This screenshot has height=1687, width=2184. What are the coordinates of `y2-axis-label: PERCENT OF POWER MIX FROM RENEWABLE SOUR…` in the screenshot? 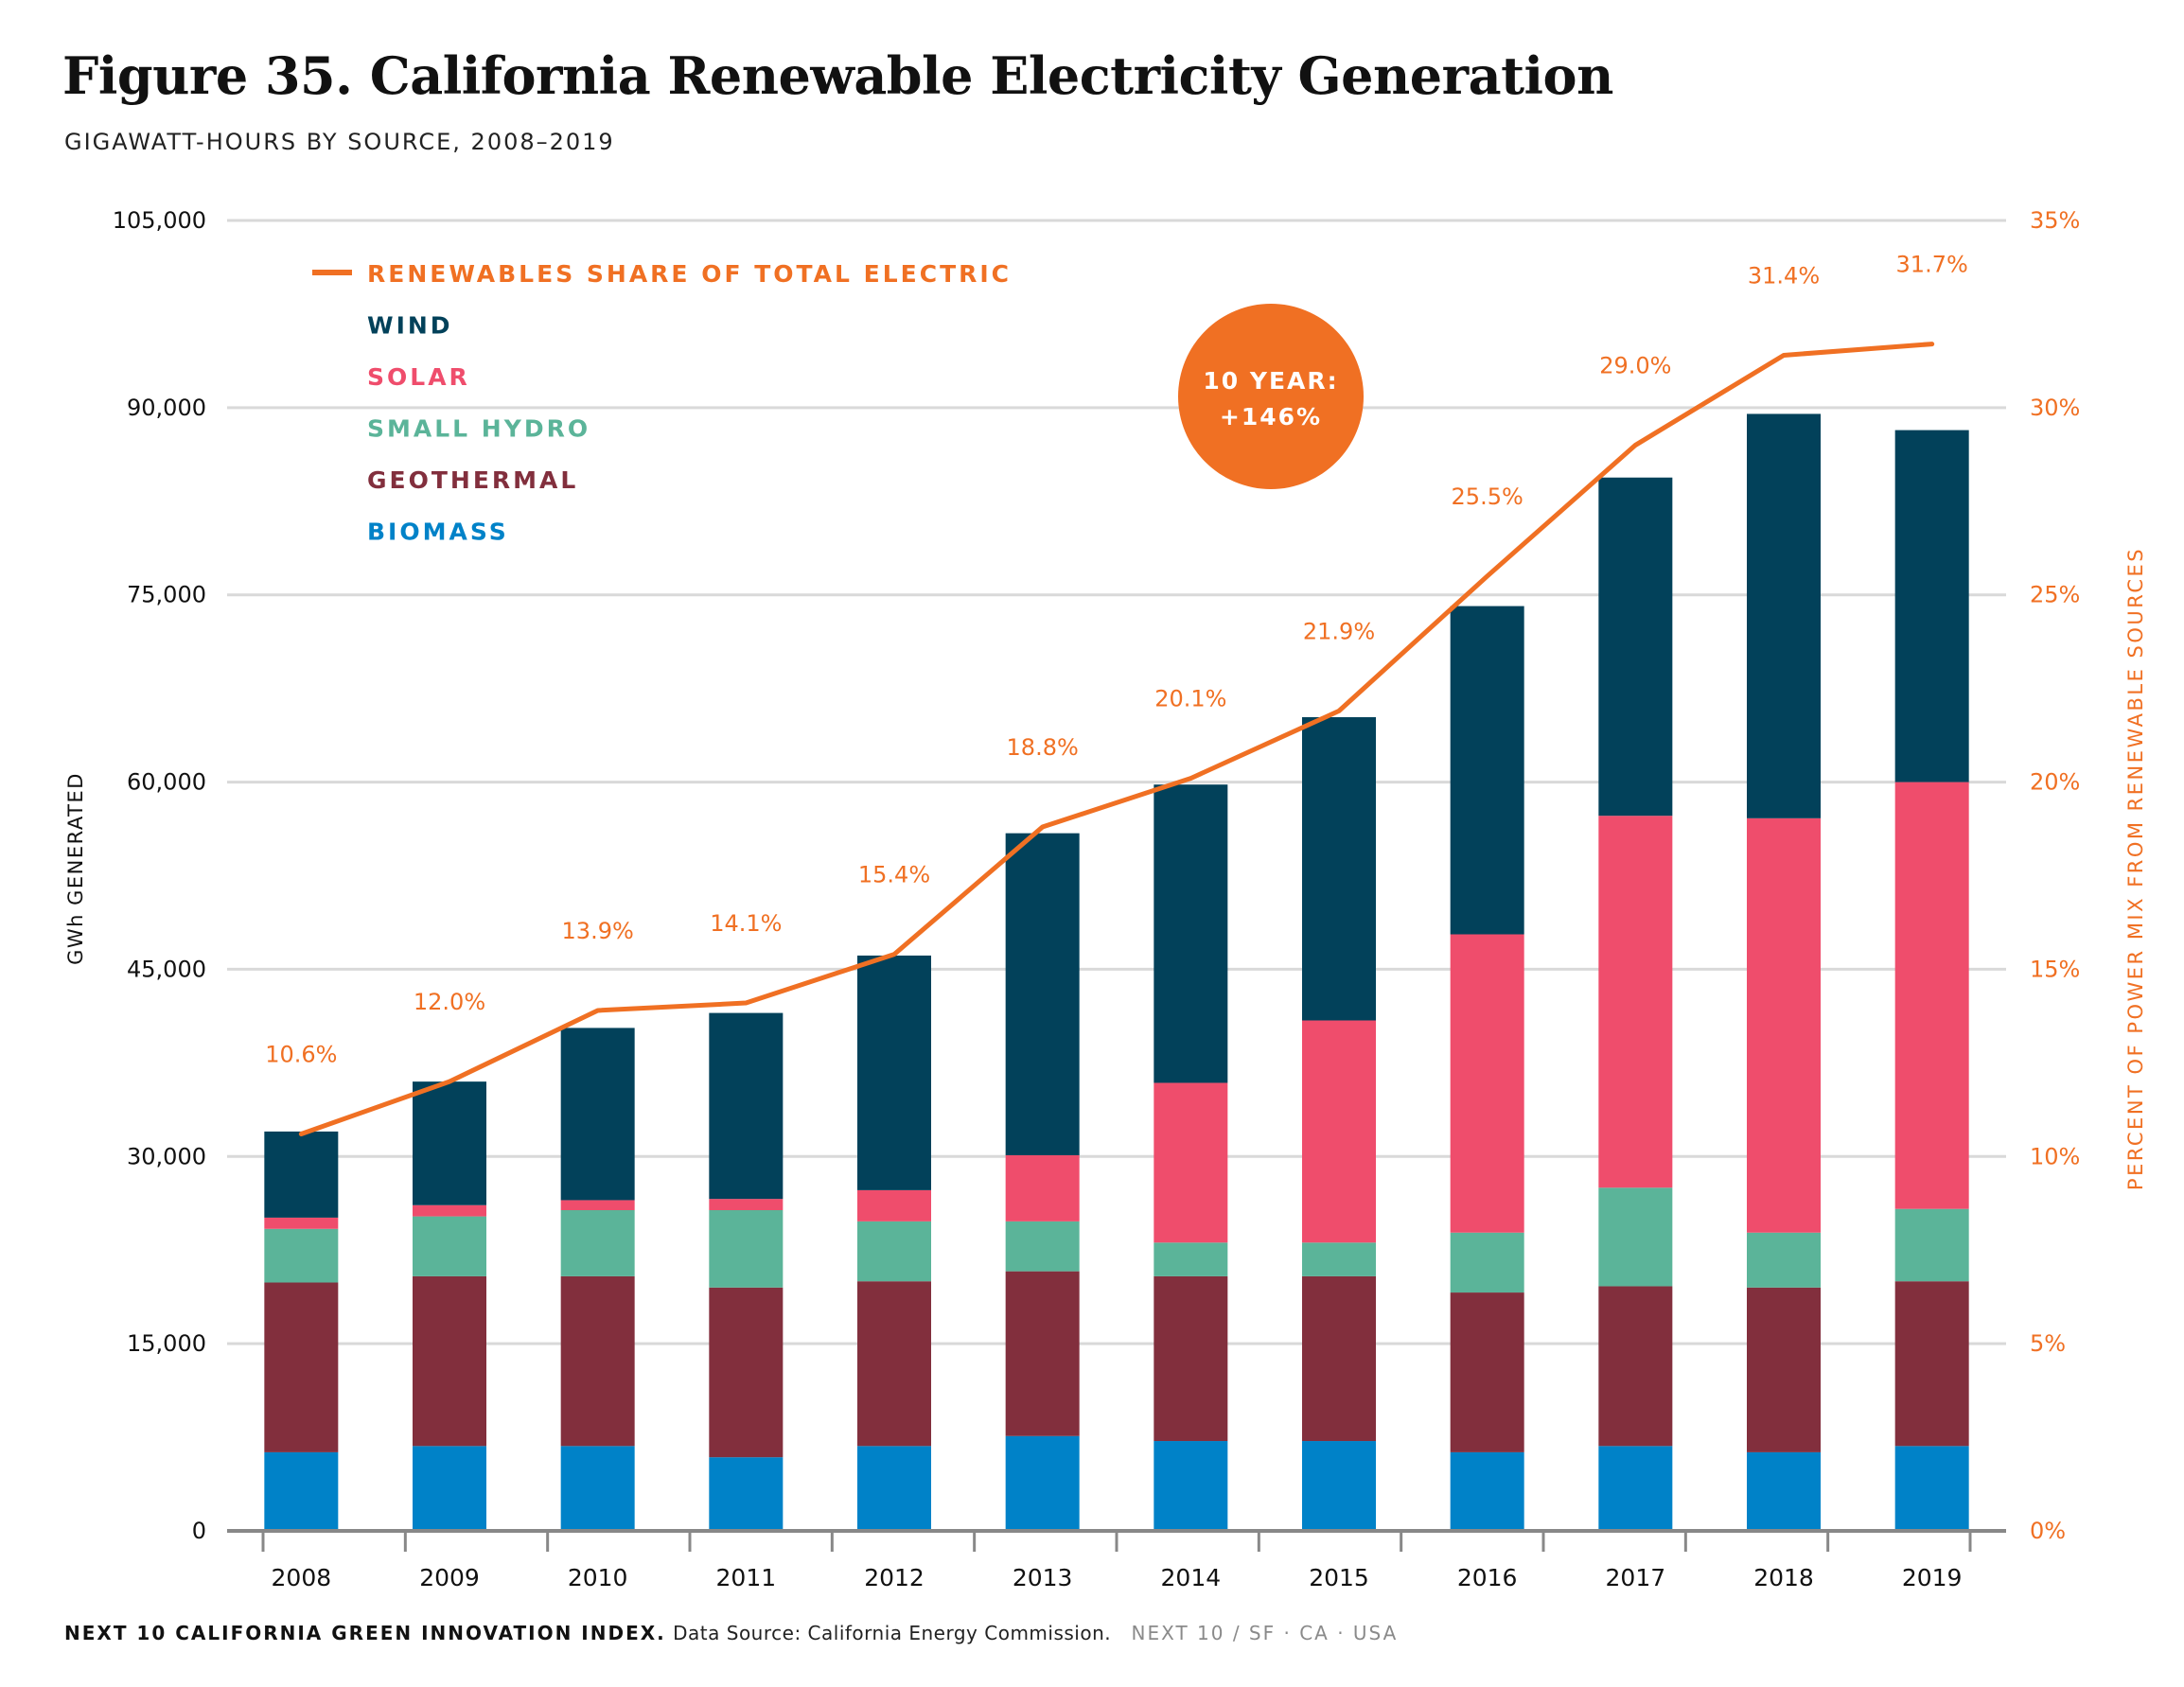 It's located at (2135, 868).